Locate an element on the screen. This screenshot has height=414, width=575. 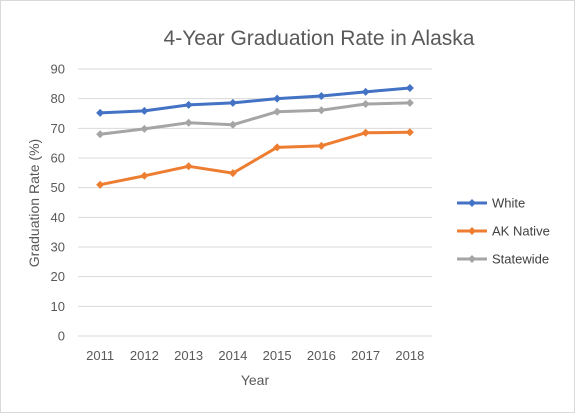
legend-item: AK Native is located at coordinates (503, 231).